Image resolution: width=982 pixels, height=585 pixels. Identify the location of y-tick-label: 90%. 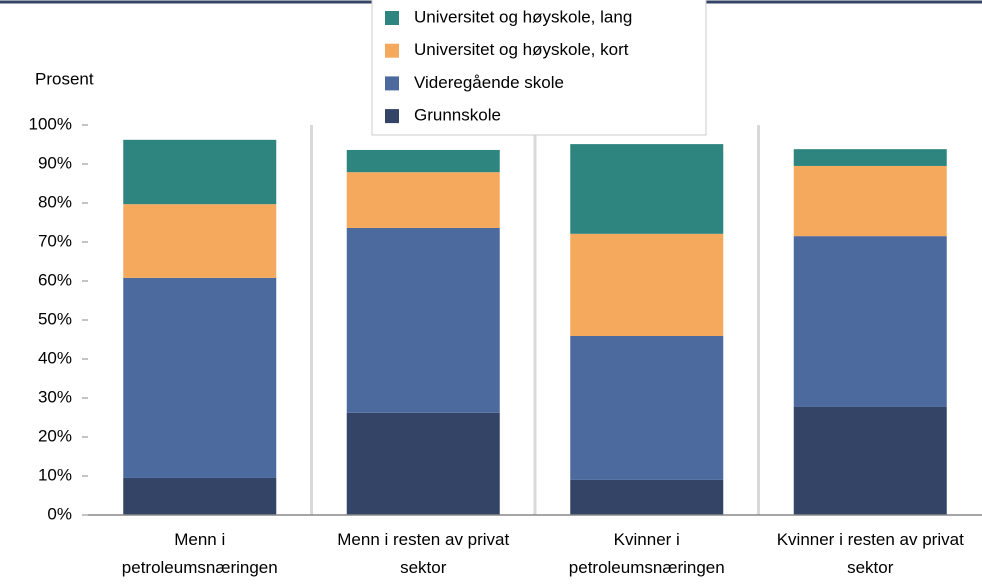
(55, 162).